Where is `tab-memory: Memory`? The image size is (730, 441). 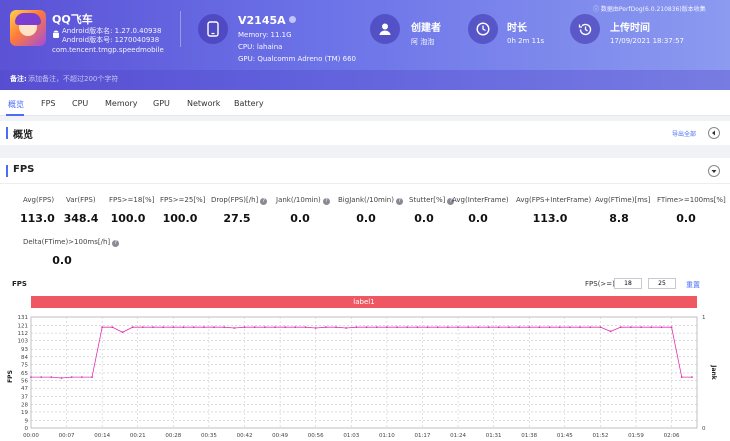 tab-memory: Memory is located at coordinates (121, 103).